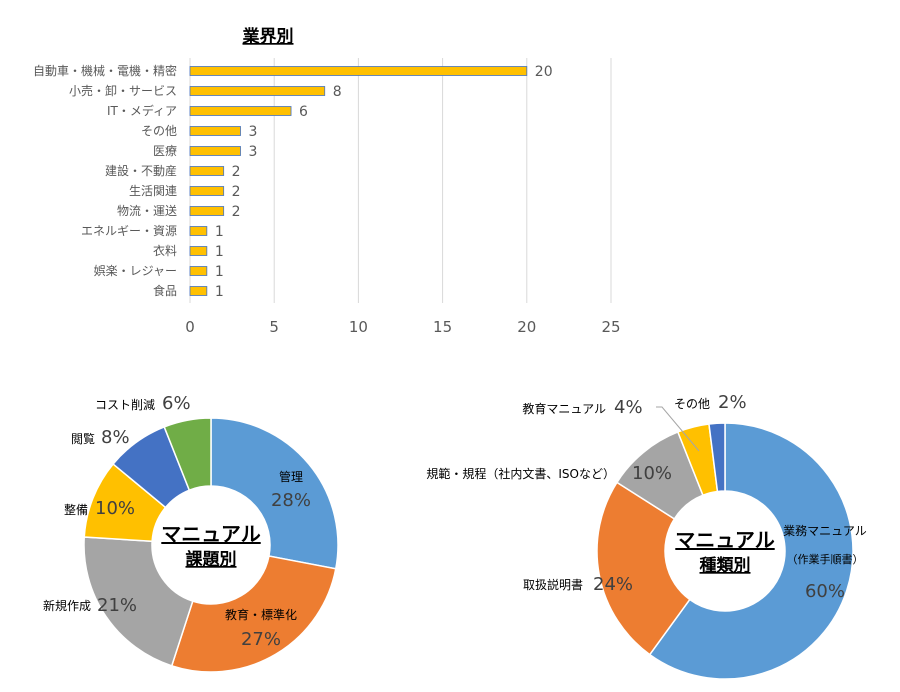  What do you see at coordinates (520, 473) in the screenshot?
I see `donut-slice-label: 規範・規程（社内文書、ISOなど）` at bounding box center [520, 473].